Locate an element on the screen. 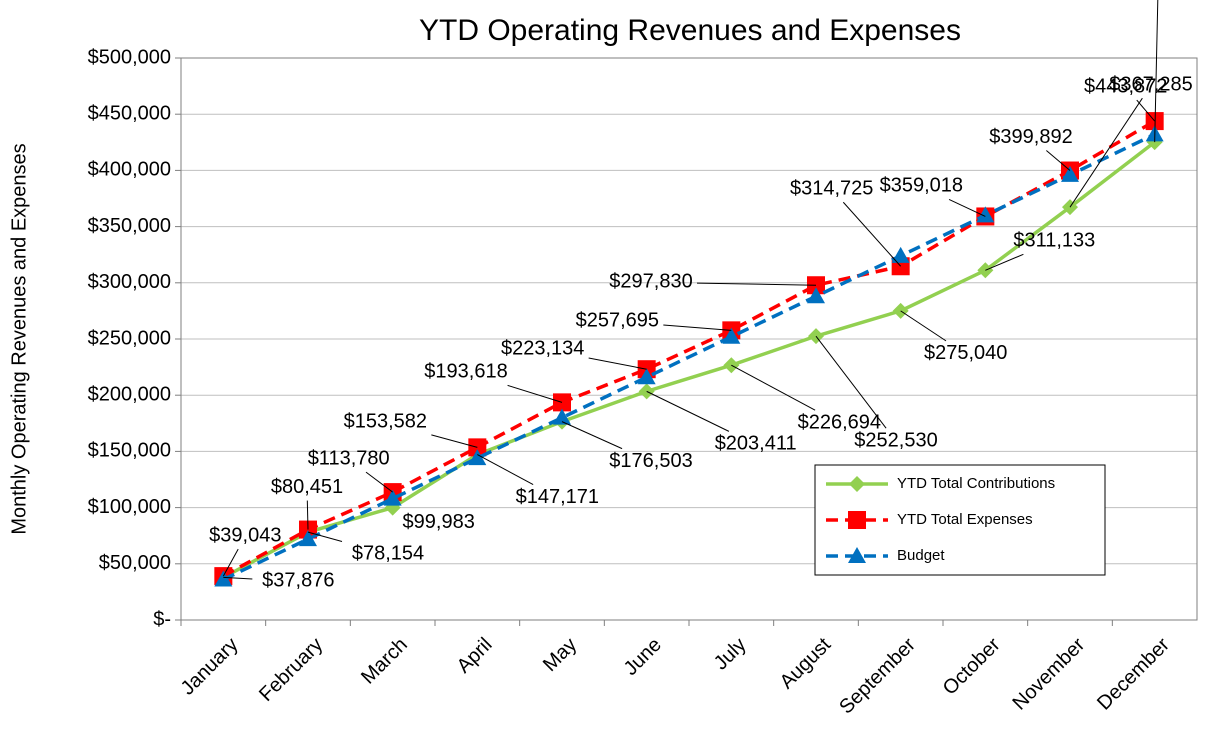 This screenshot has height=738, width=1206. y-tick-label: $100,000 is located at coordinates (129, 507).